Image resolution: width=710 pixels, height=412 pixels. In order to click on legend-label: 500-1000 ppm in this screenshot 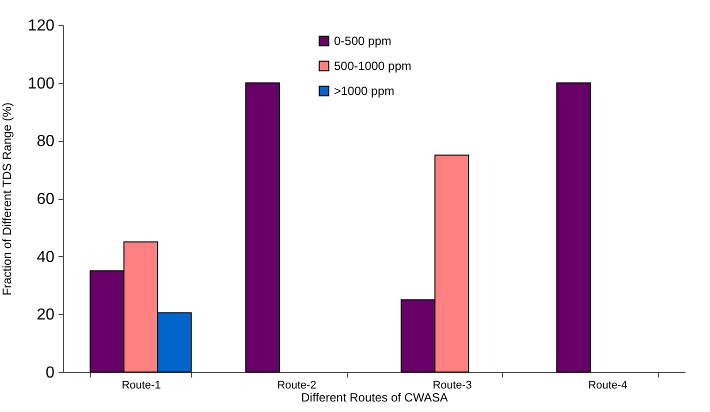, I will do `click(373, 66)`.